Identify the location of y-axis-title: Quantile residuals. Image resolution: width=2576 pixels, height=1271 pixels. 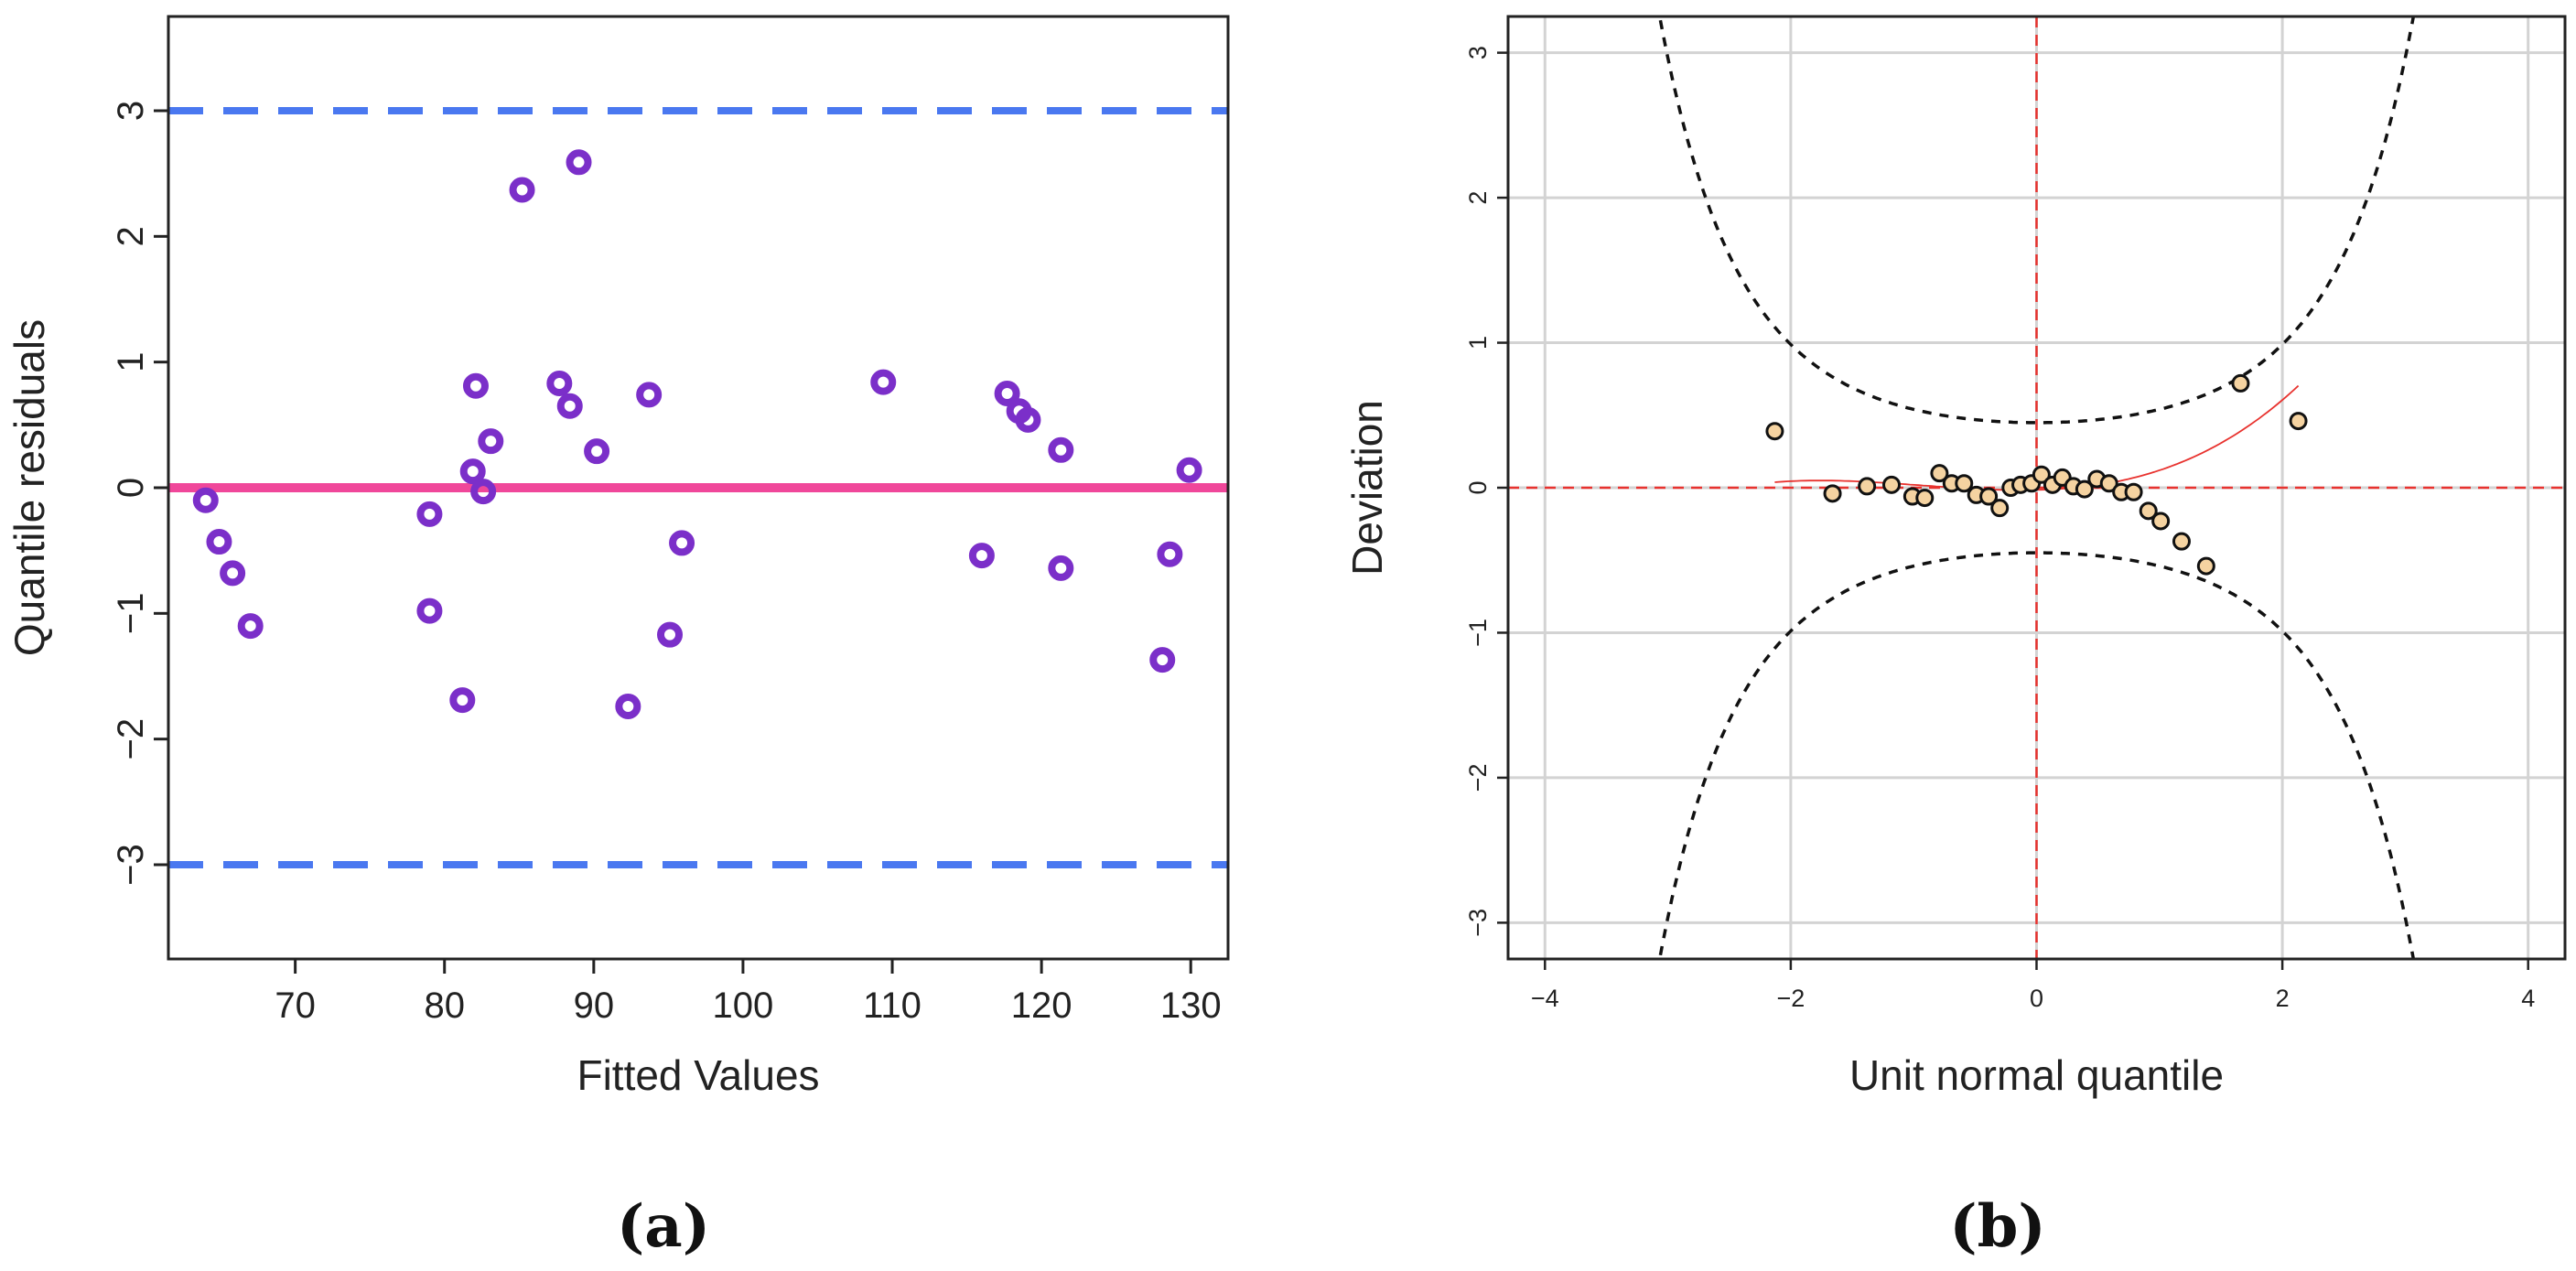
(29, 487).